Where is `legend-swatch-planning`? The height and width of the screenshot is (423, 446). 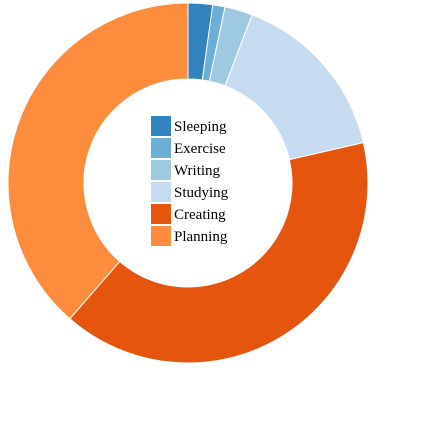
legend-swatch-planning is located at coordinates (161, 236).